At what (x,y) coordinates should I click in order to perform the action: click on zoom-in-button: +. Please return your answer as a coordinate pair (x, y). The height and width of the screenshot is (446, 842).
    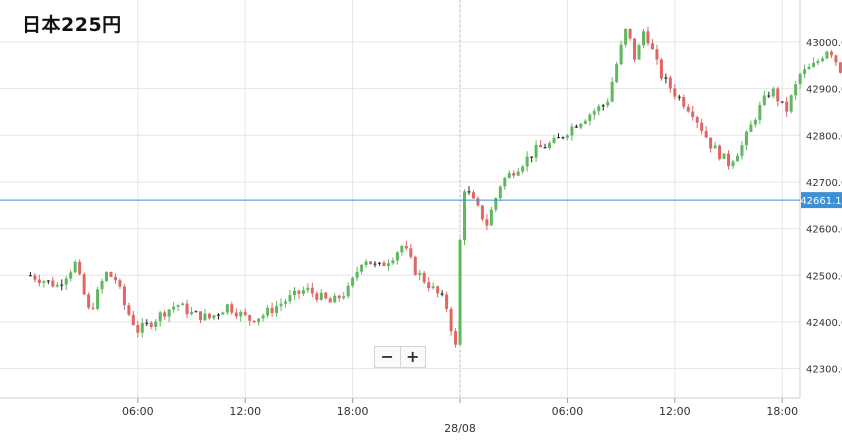
    Looking at the image, I should click on (412, 357).